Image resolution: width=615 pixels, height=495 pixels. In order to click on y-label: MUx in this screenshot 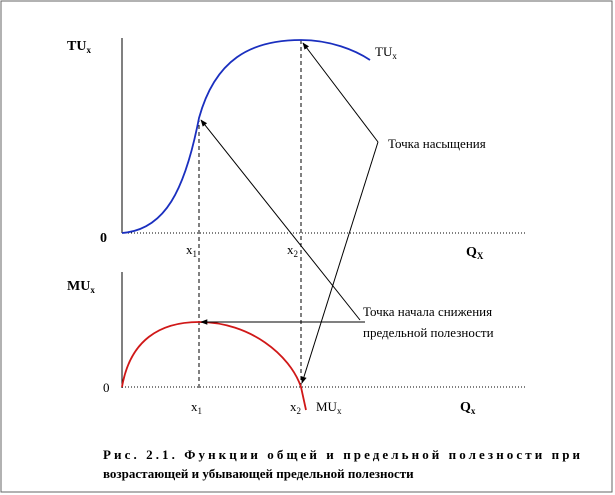, I will do `click(81, 287)`.